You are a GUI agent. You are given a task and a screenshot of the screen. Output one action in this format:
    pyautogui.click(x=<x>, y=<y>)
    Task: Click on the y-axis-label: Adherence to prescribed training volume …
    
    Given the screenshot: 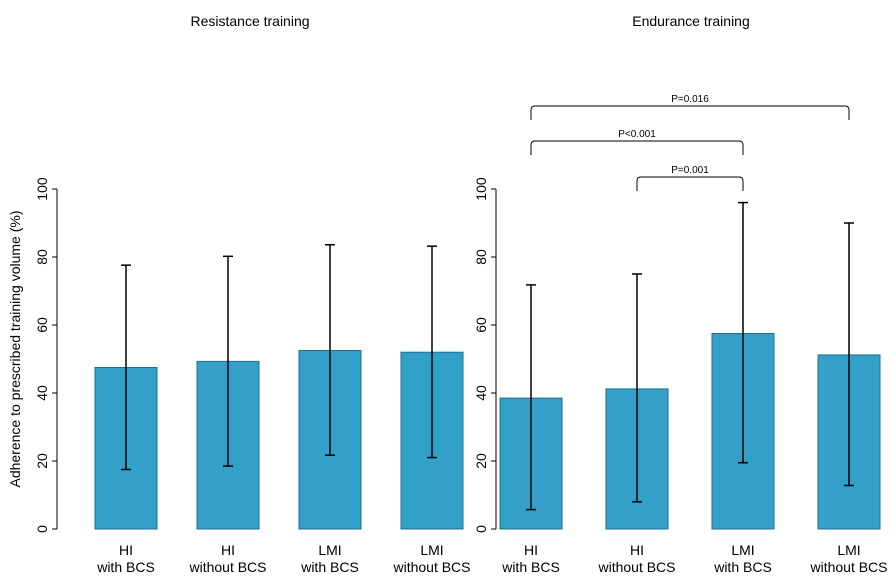 What is the action you would take?
    pyautogui.click(x=15, y=348)
    